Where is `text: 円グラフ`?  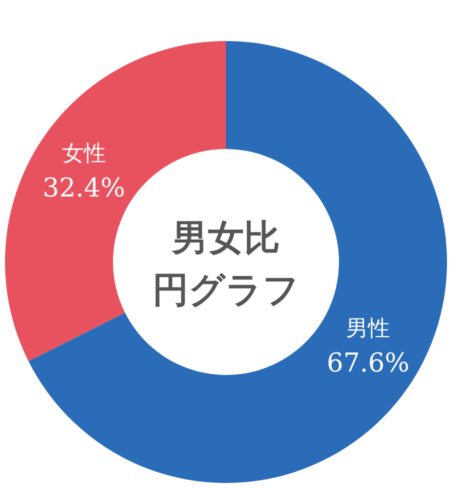
text: 円グラフ is located at coordinates (226, 290).